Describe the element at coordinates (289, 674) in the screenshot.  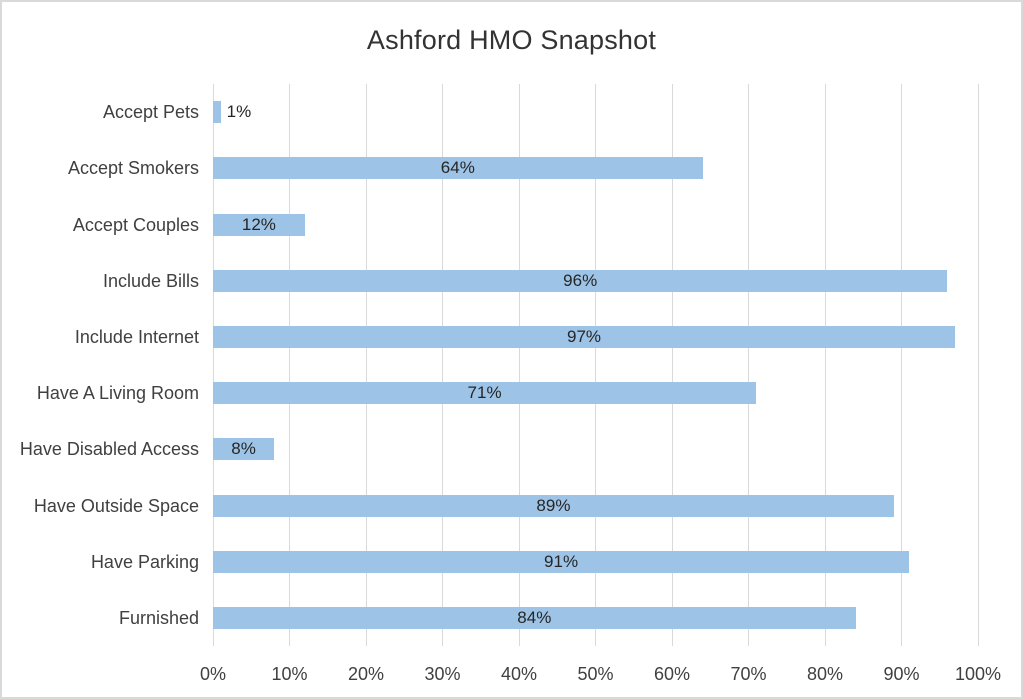
I see `x-tick-label: 10%` at that location.